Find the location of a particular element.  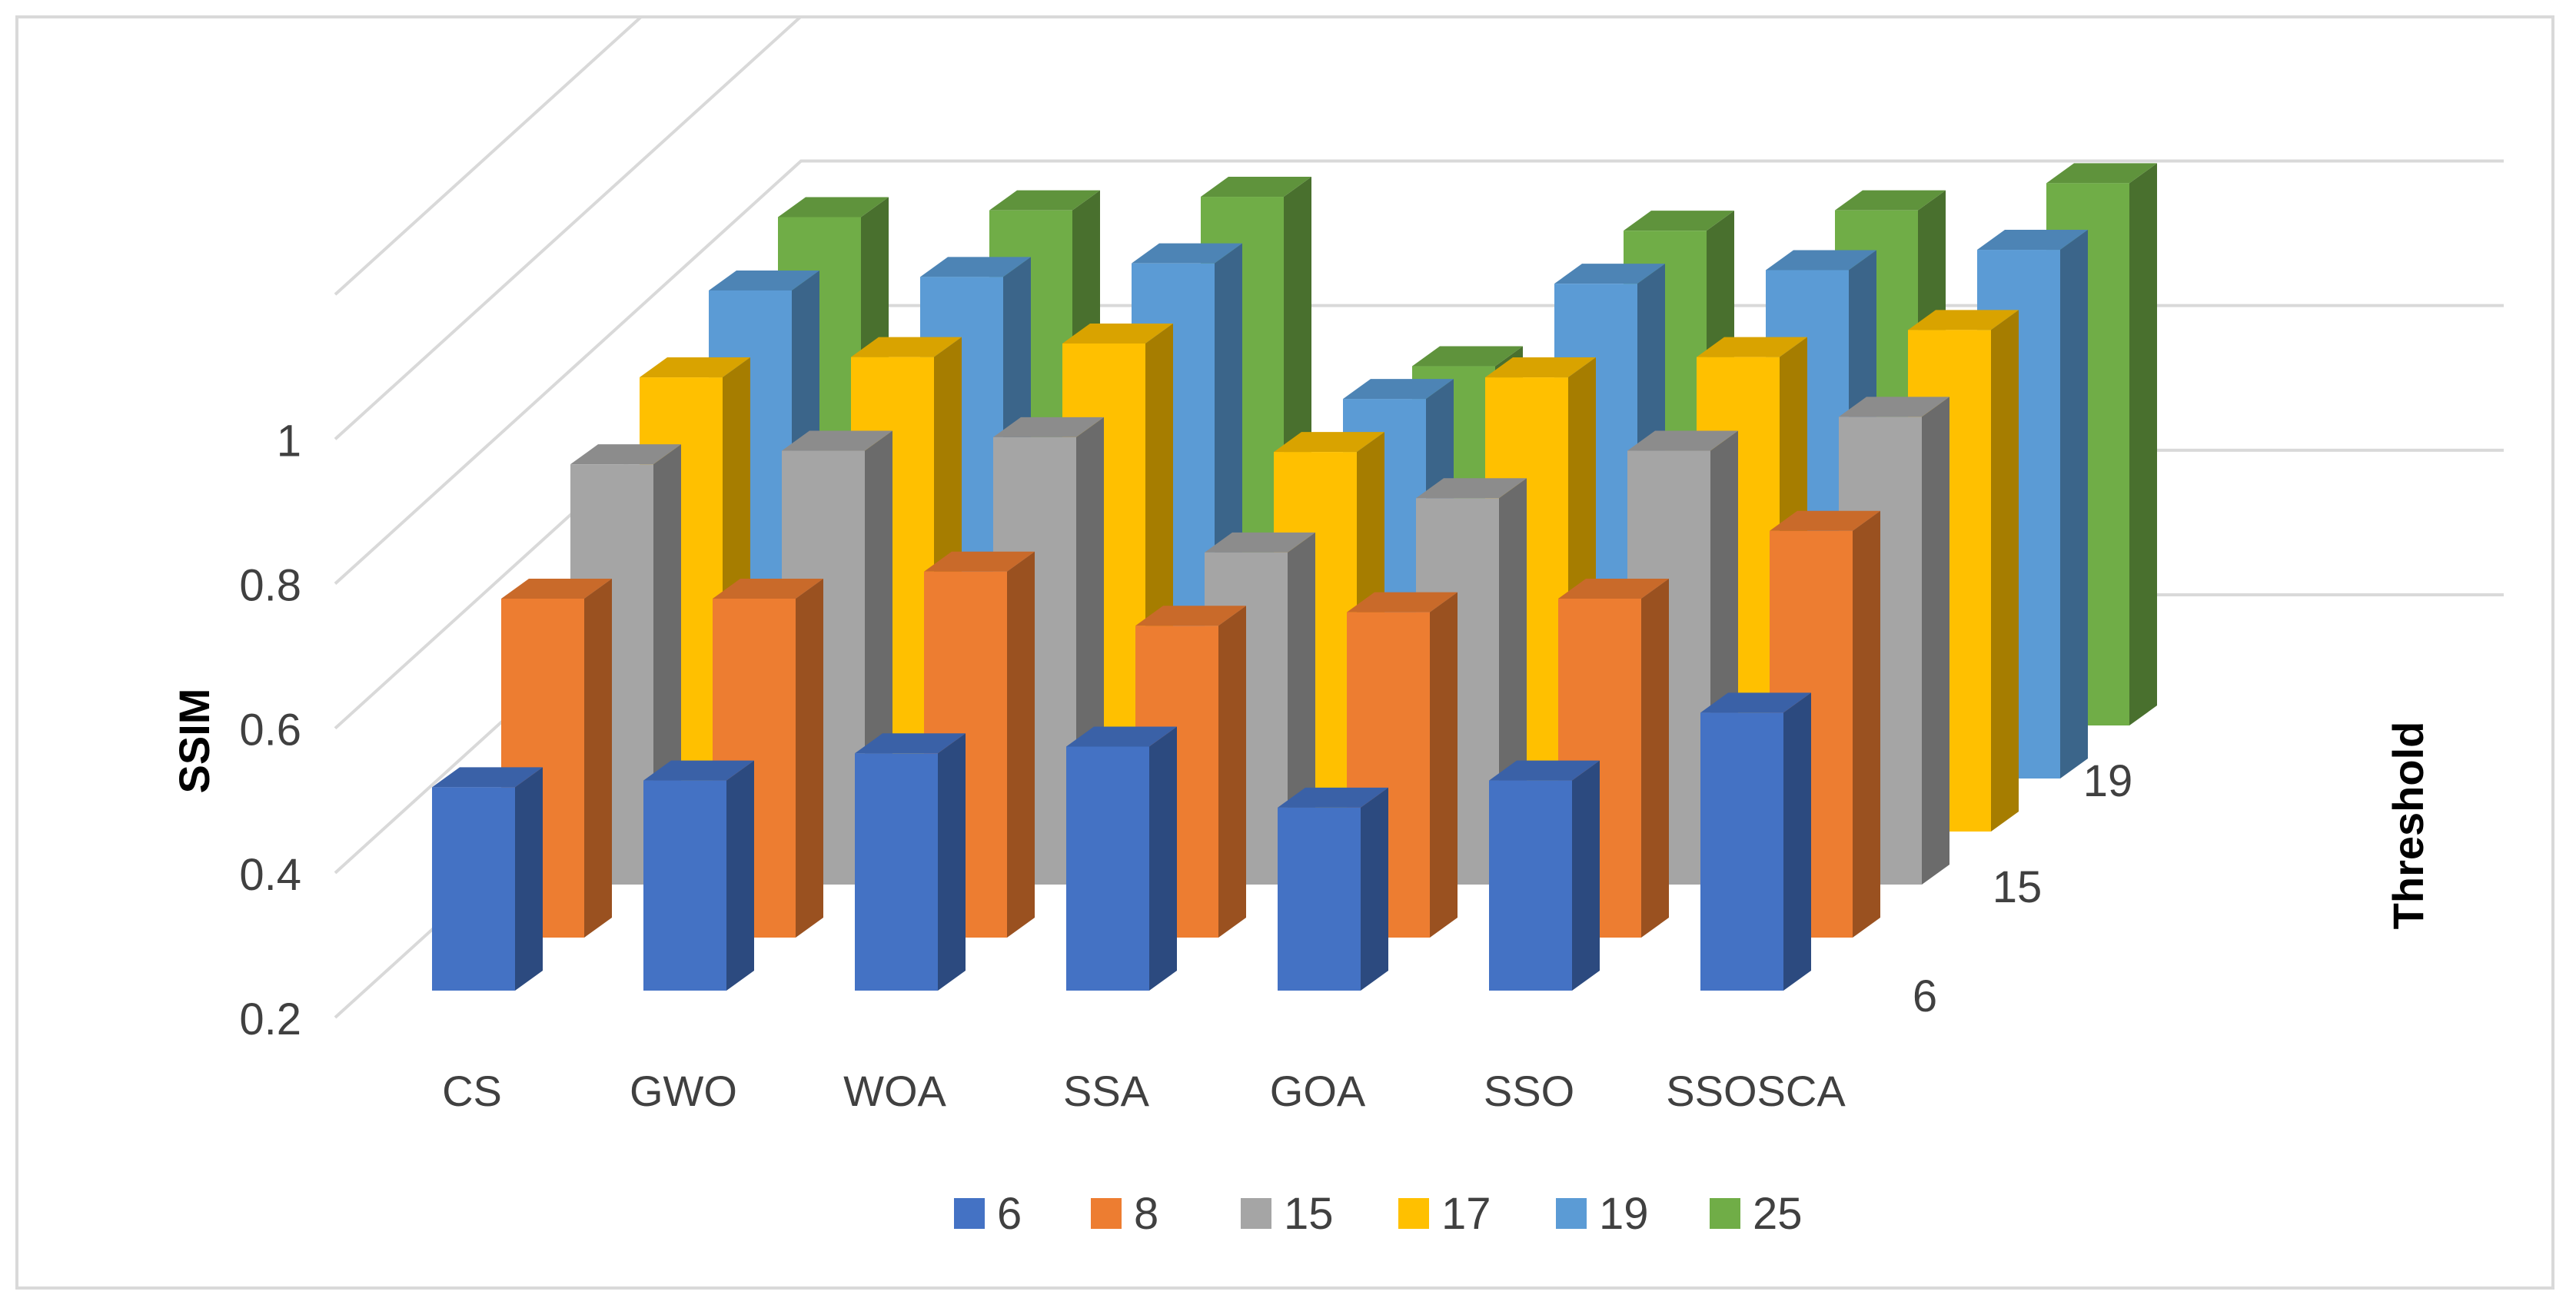

category-label-woa: WOA is located at coordinates (894, 1091).